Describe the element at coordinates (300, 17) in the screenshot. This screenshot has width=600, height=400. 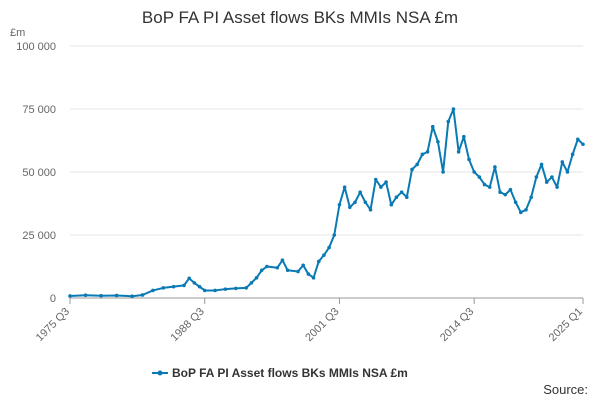
I see `chart-title: BoP FA PI Asset flows BKs MMIs NSA £m` at that location.